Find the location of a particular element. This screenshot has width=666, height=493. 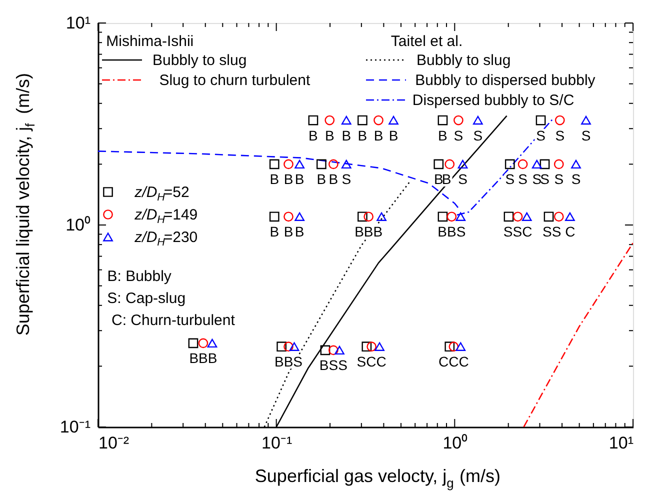

annotation: S: Cap-slug is located at coordinates (146, 298).